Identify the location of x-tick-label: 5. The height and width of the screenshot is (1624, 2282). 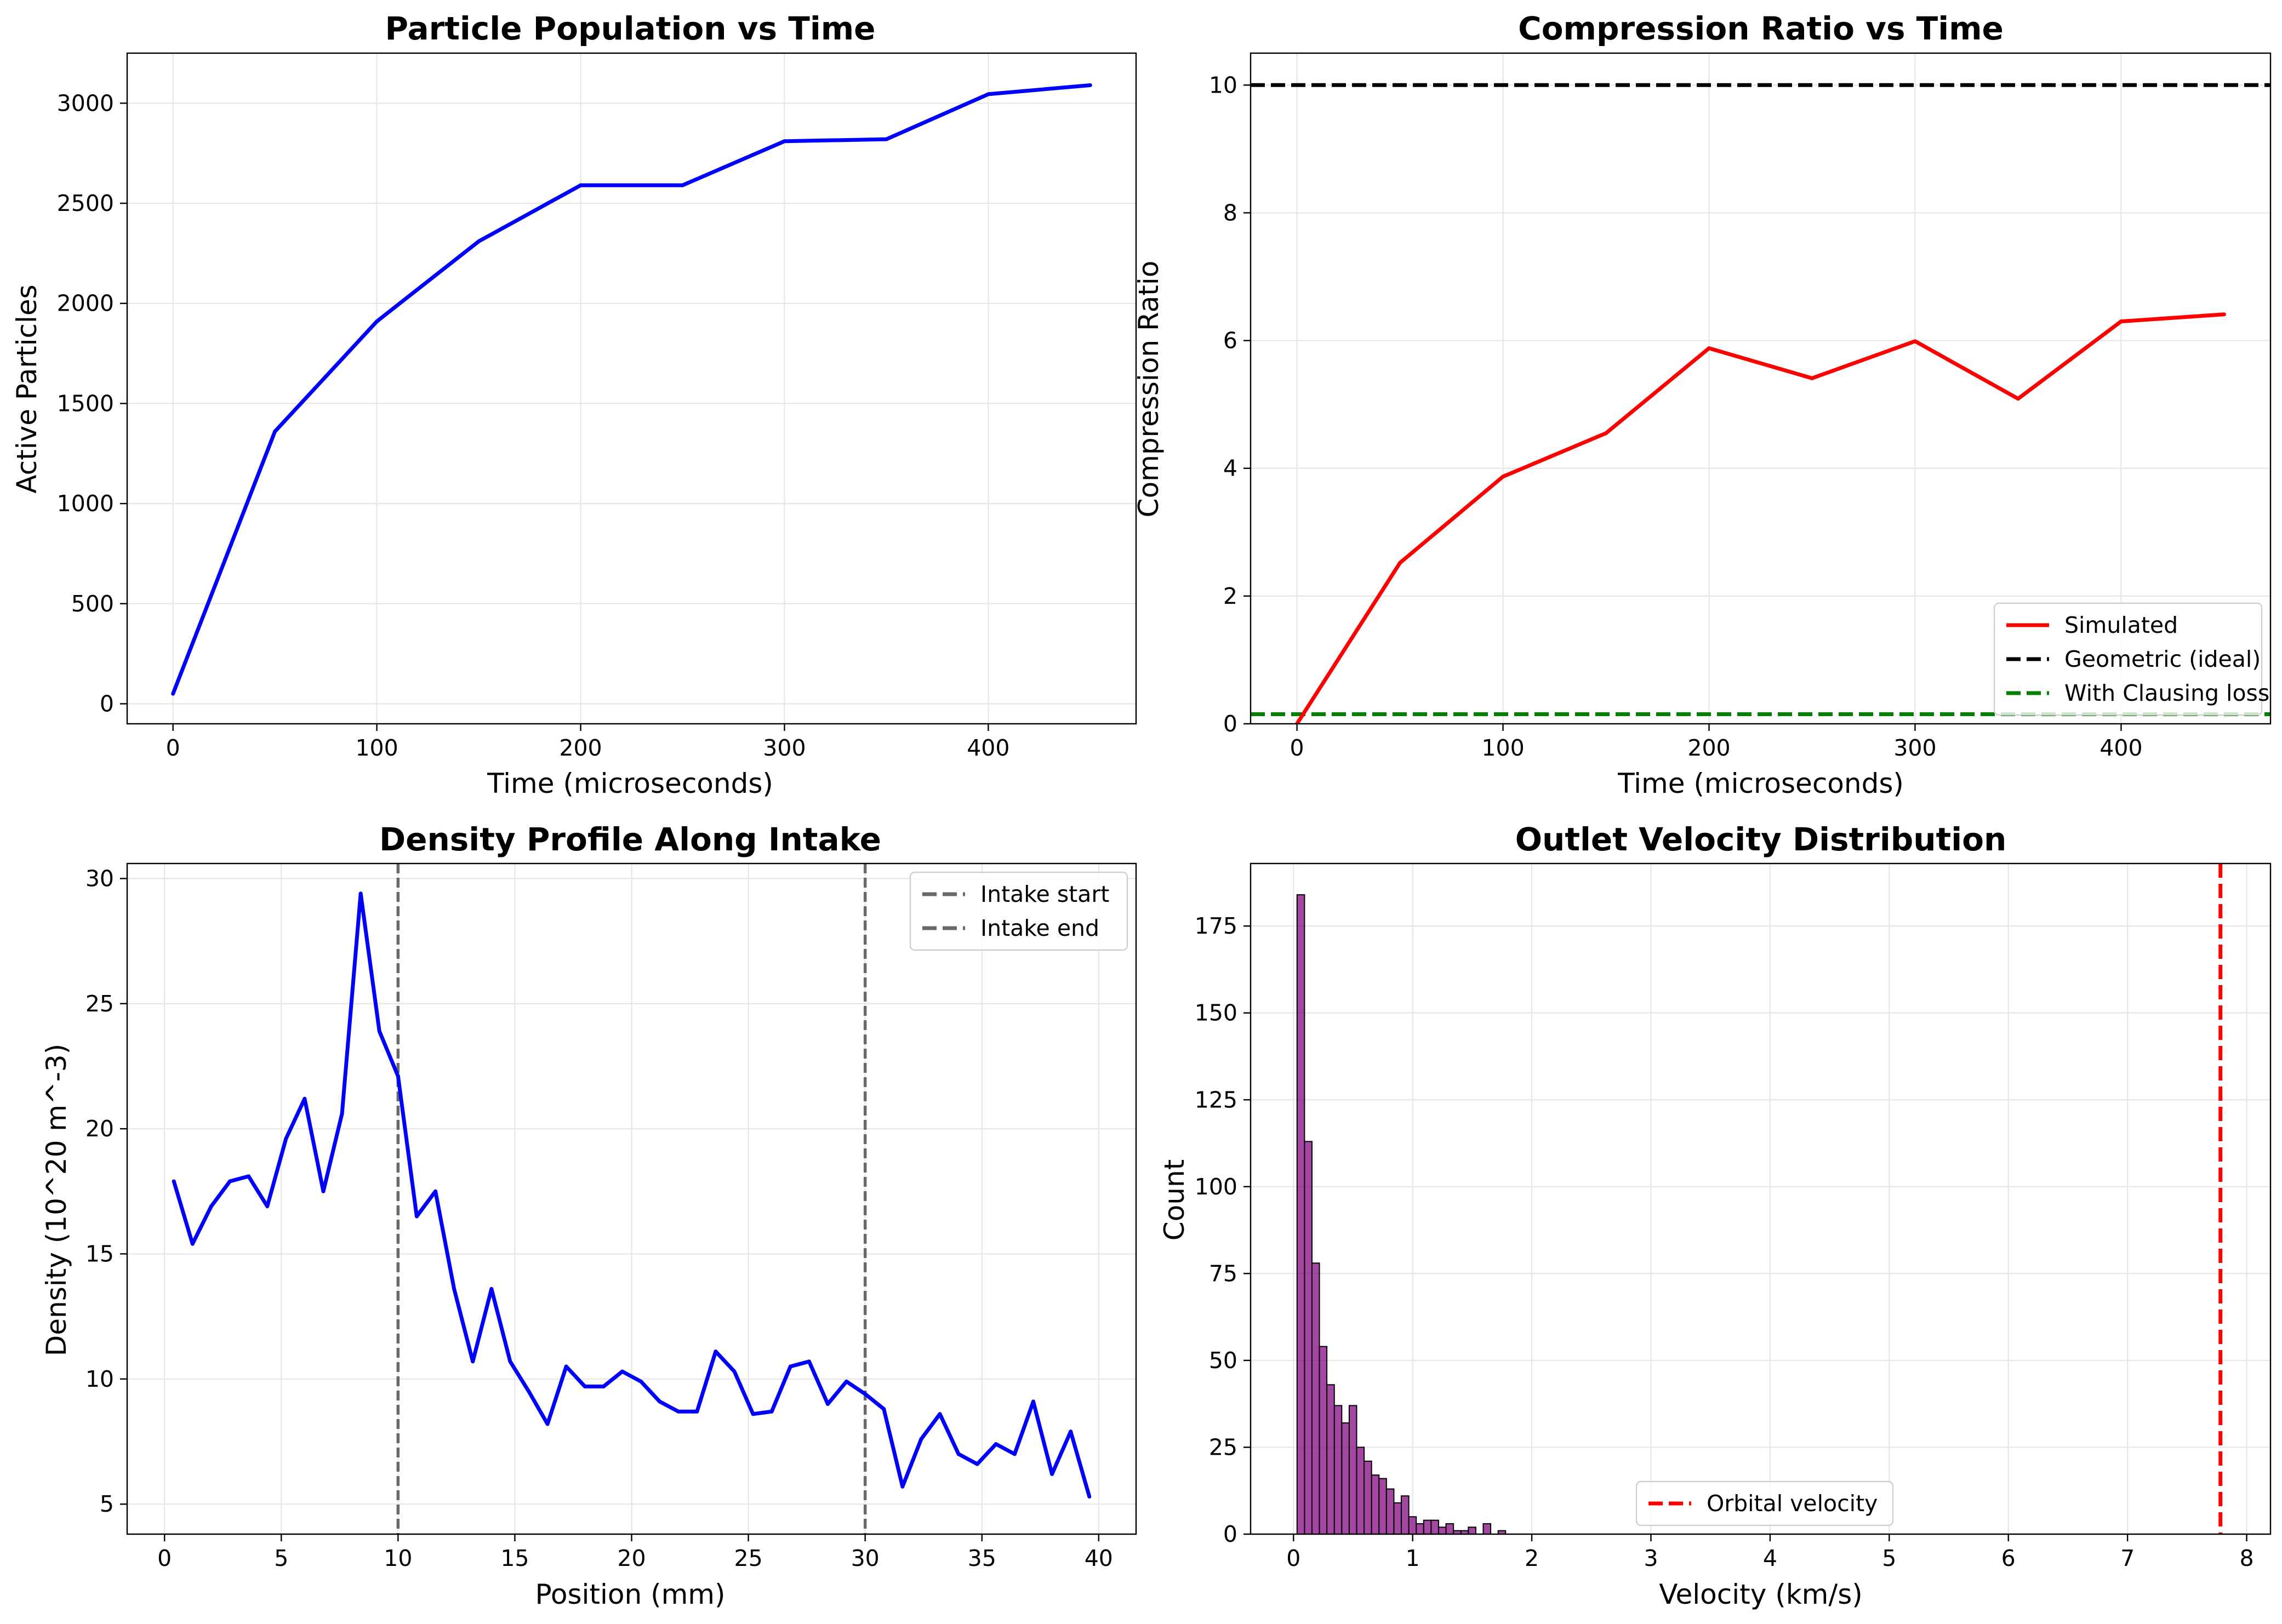
(1889, 1558).